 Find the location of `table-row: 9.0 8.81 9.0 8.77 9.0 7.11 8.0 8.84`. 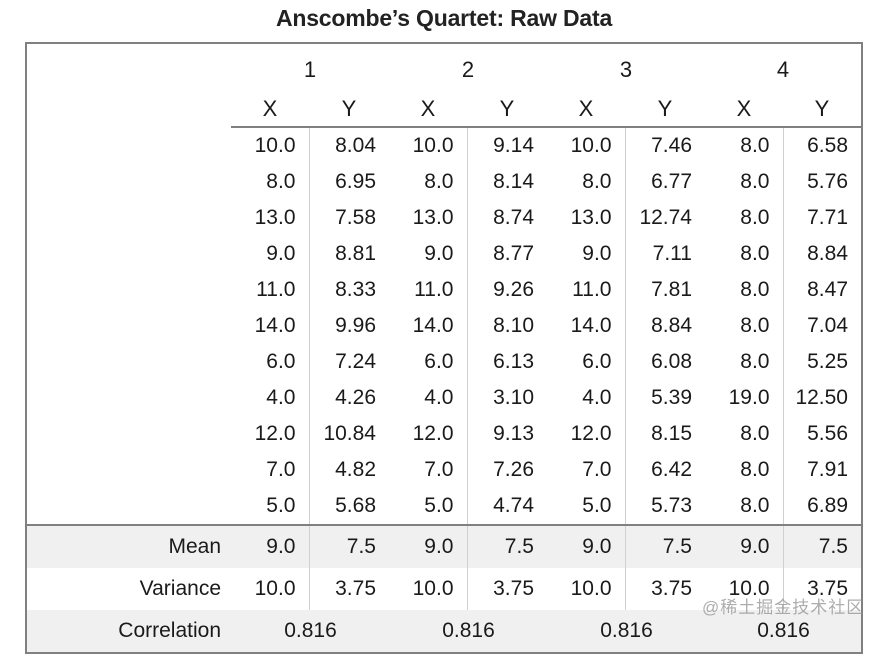

table-row: 9.0 8.81 9.0 8.77 9.0 7.11 8.0 8.84 is located at coordinates (444, 254).